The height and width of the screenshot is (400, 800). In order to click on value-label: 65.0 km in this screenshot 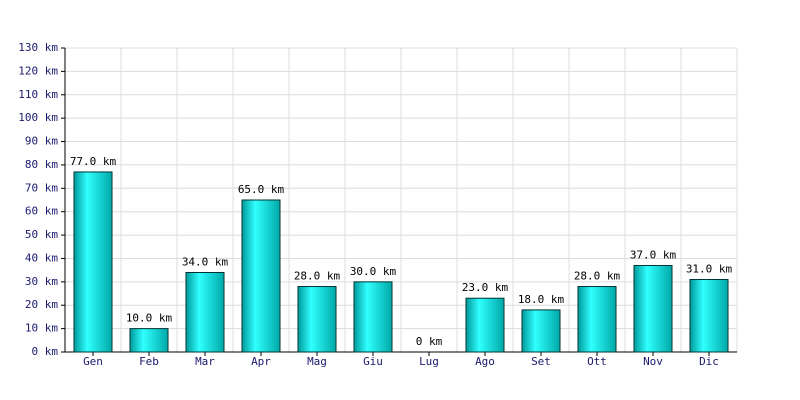, I will do `click(261, 189)`.